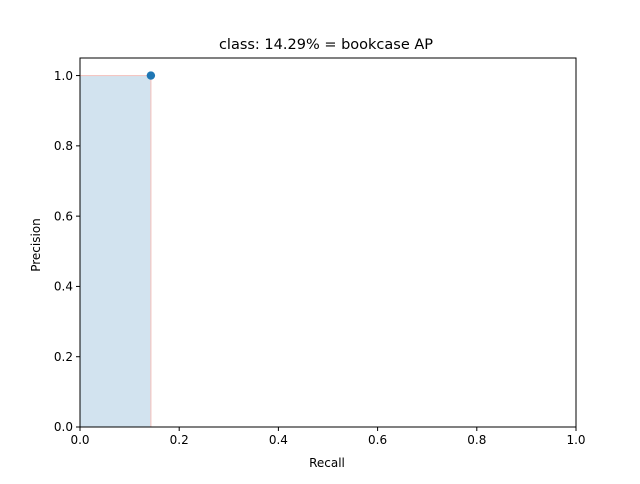 The width and height of the screenshot is (640, 484). I want to click on x-tick-label: 0.2, so click(179, 440).